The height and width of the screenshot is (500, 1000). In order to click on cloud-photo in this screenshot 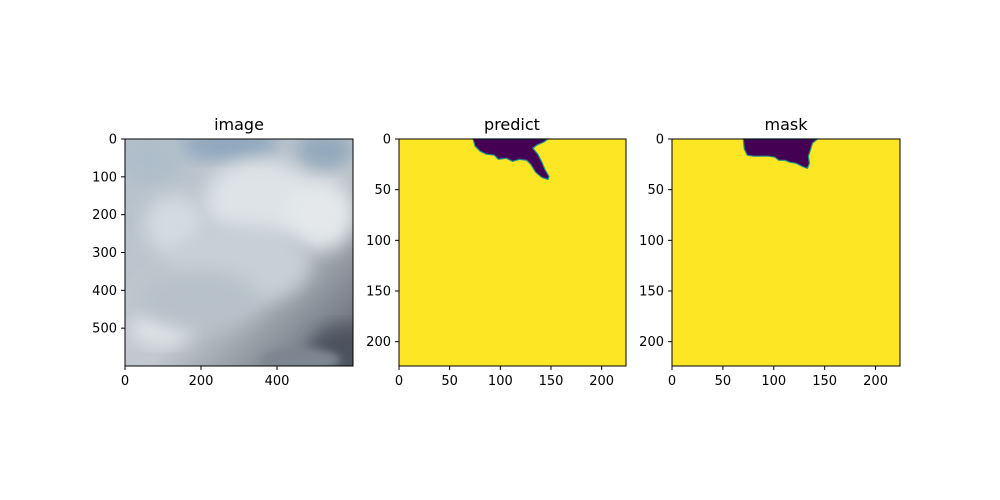, I will do `click(239, 252)`.